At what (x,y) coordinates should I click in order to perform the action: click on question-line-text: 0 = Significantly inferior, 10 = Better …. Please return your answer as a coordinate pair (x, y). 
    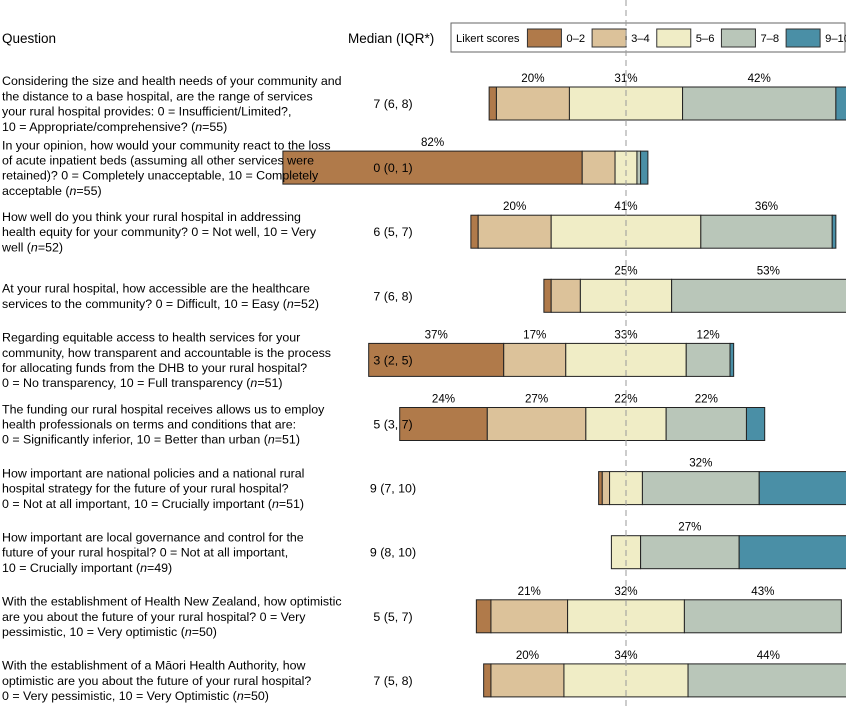
    Looking at the image, I should click on (135, 440).